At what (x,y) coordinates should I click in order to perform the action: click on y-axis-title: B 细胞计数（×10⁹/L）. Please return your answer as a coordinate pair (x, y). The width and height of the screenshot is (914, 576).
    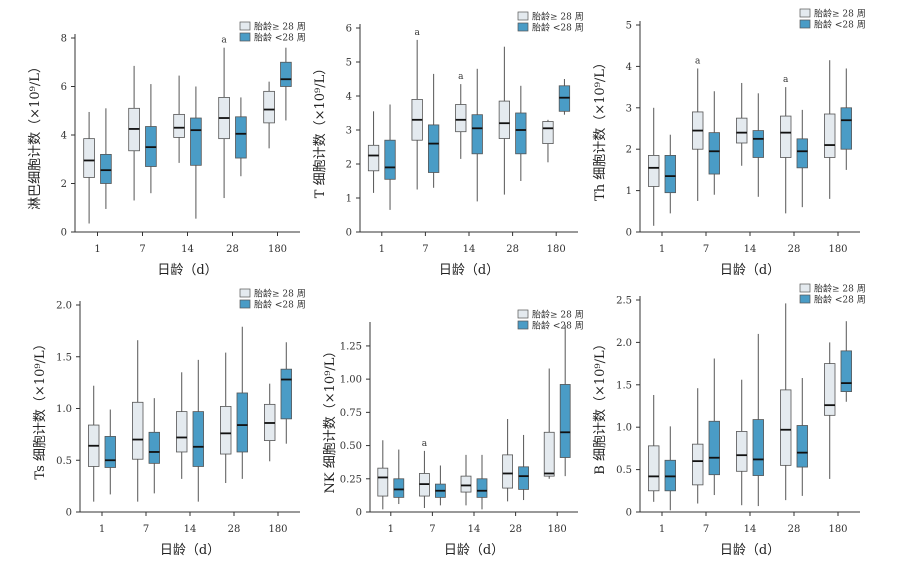
    Looking at the image, I should click on (600, 405).